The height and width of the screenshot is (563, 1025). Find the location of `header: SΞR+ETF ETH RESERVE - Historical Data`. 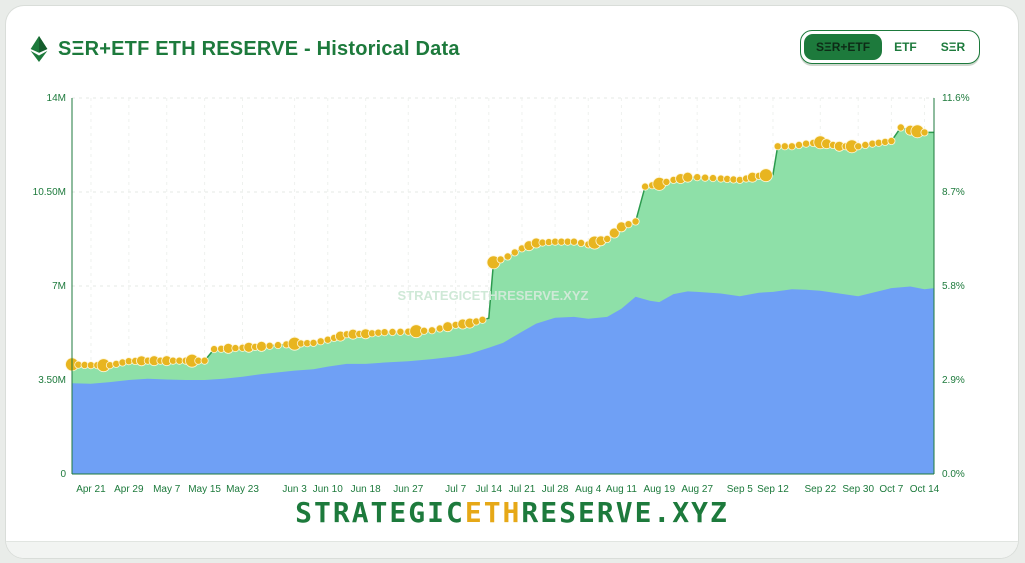

header: SΞR+ETF ETH RESERVE - Historical Data is located at coordinates (245, 49).